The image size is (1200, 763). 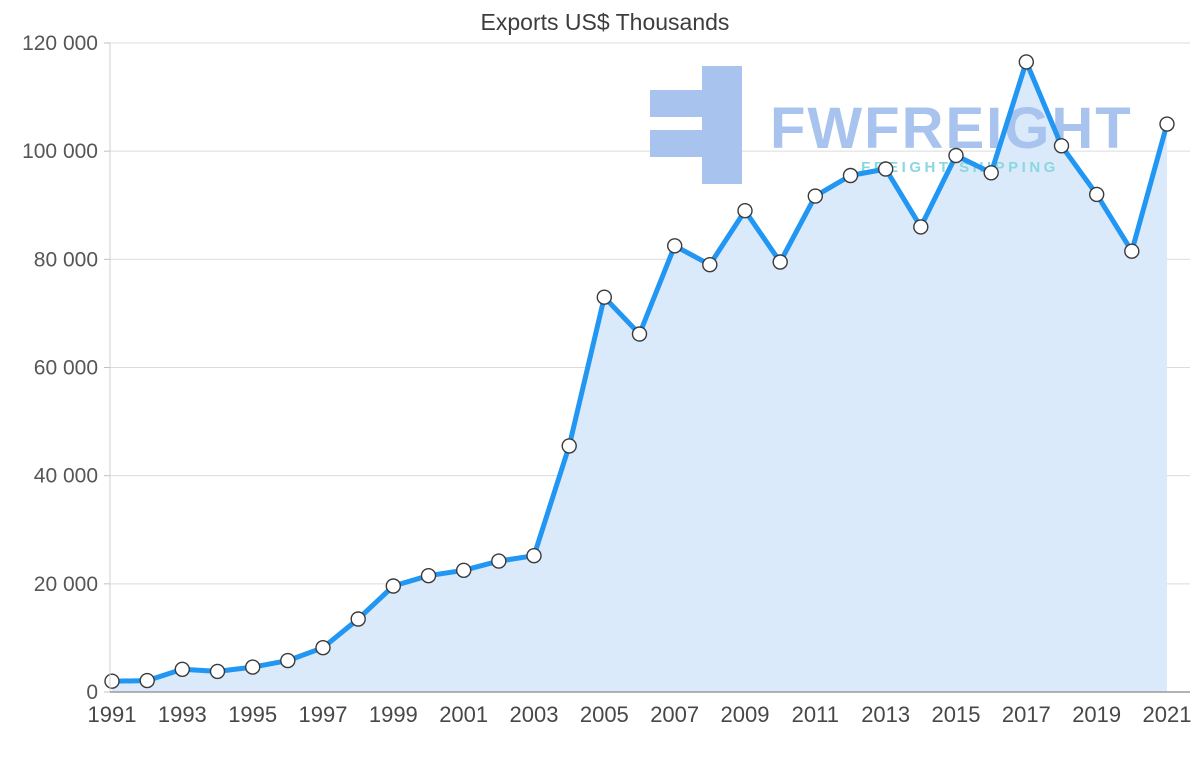 What do you see at coordinates (60, 151) in the screenshot?
I see `y-tick-label: 100 000` at bounding box center [60, 151].